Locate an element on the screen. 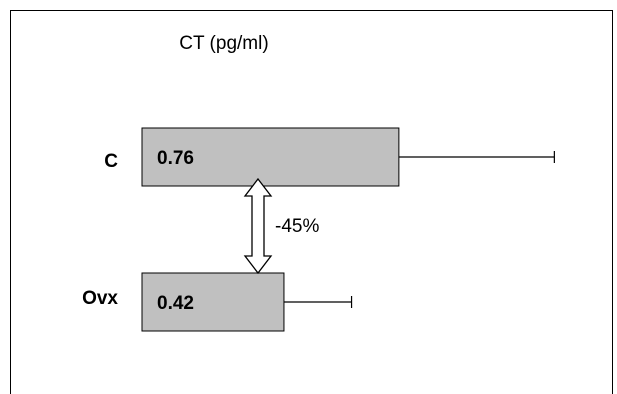 The image size is (617, 394). comparison-arrow is located at coordinates (258, 226).